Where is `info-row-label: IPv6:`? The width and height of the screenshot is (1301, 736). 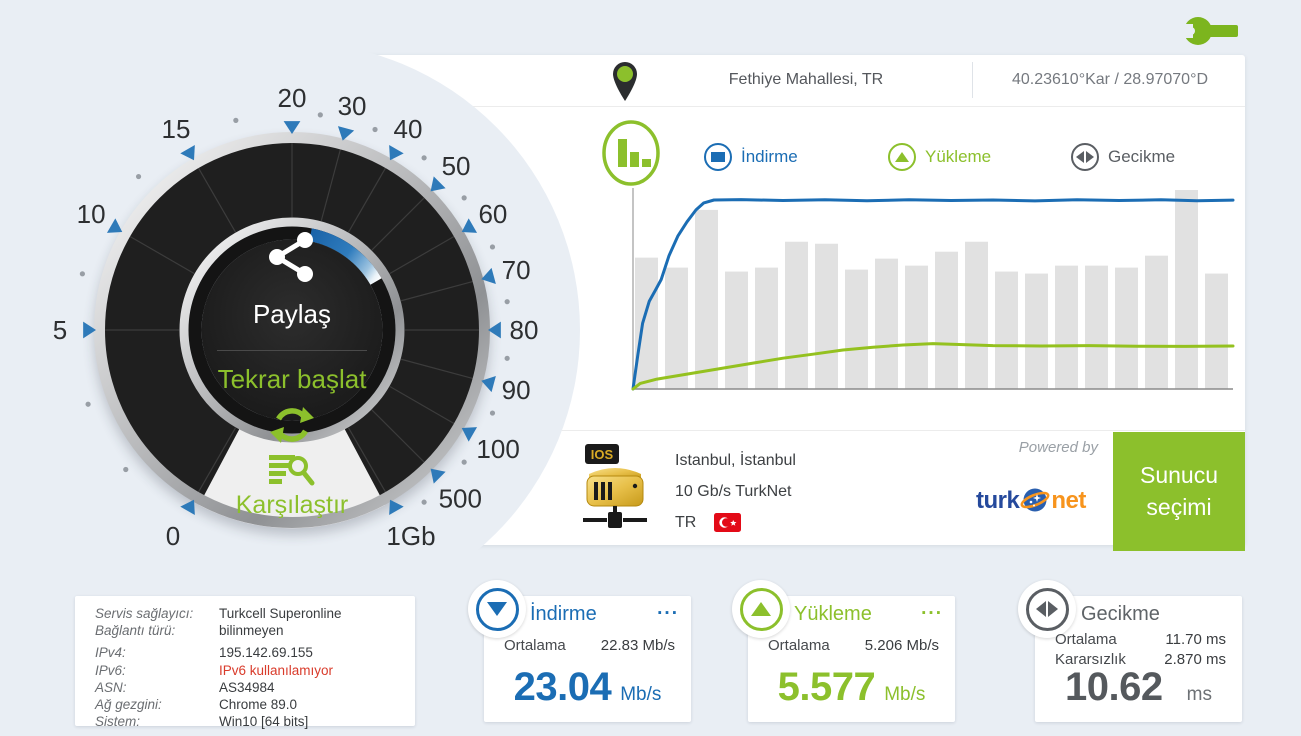 info-row-label: IPv6: is located at coordinates (110, 670).